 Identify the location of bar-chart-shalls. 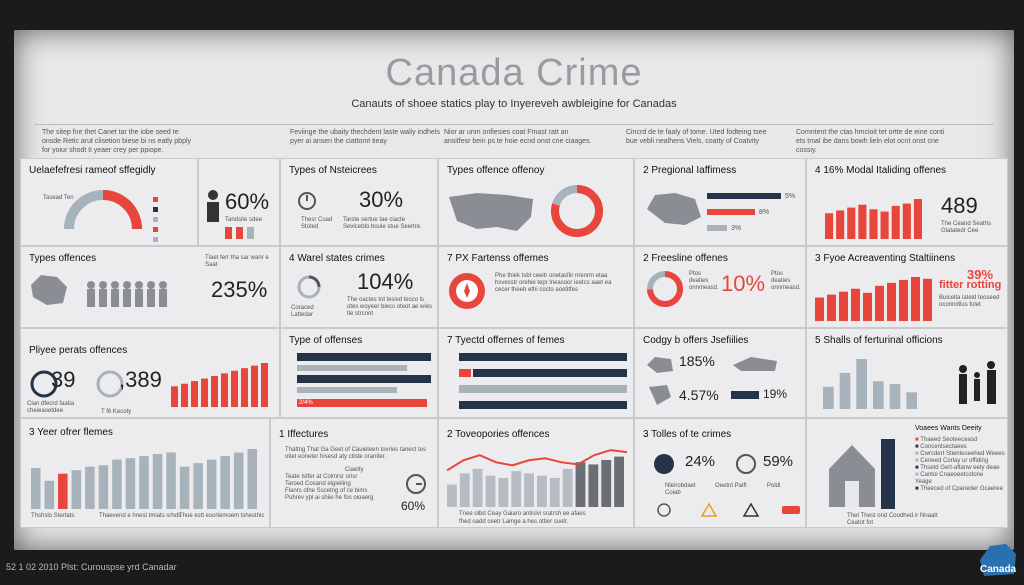
(870, 384).